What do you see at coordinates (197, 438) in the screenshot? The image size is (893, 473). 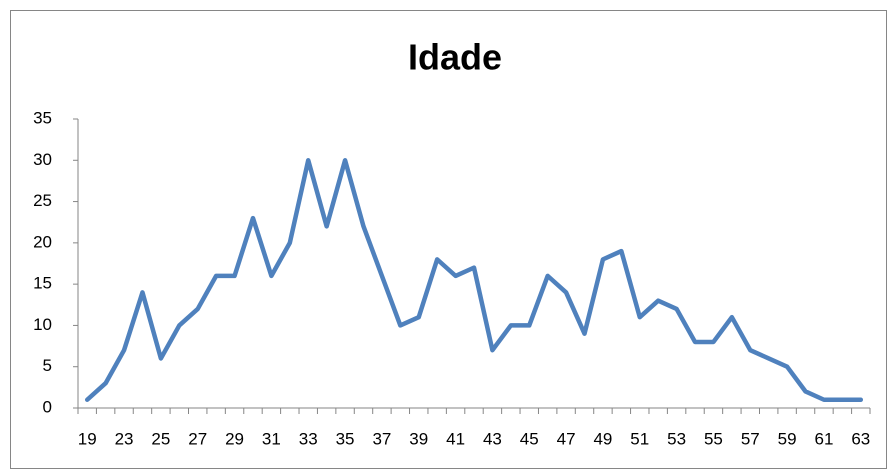 I see `x-tick-label: 27` at bounding box center [197, 438].